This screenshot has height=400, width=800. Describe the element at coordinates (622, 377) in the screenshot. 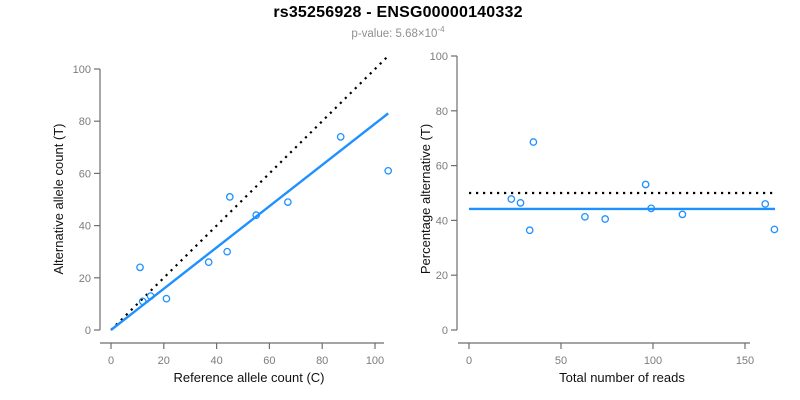

I see `x-axis-title: Total number of reads` at that location.